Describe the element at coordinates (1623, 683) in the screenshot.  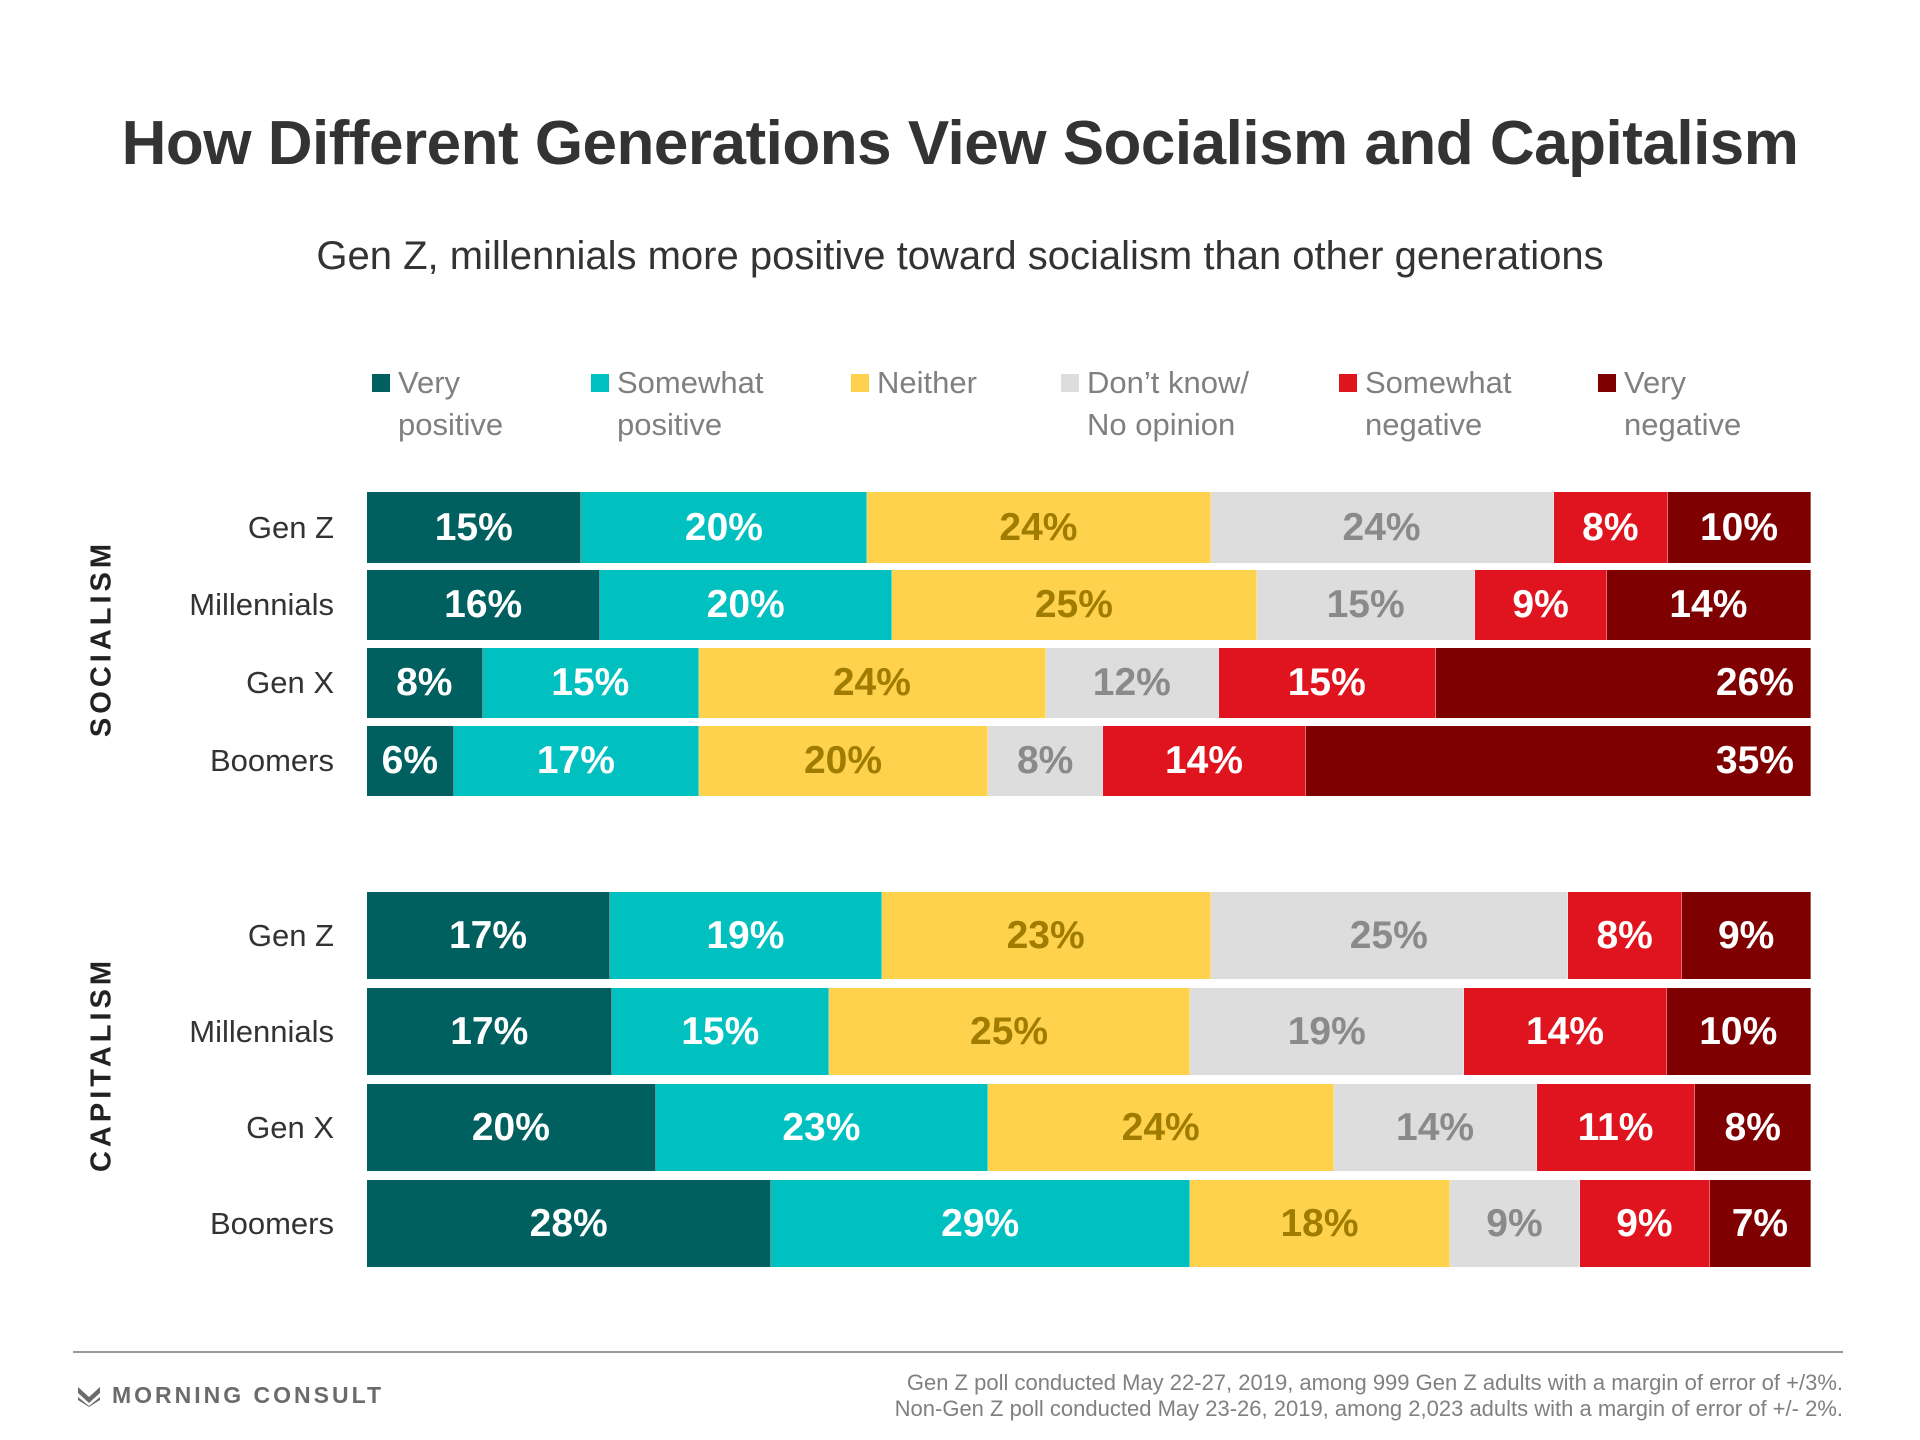
I see `bar-segment: 26%` at that location.